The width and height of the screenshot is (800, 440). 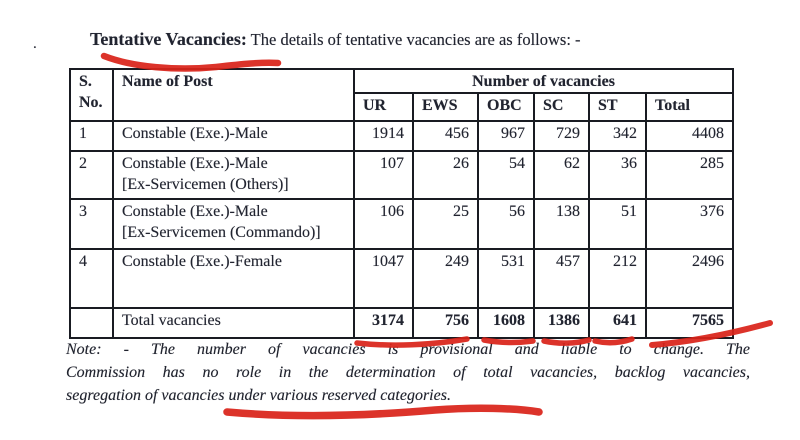 What do you see at coordinates (91, 102) in the screenshot?
I see `header-sno-line2: No.` at bounding box center [91, 102].